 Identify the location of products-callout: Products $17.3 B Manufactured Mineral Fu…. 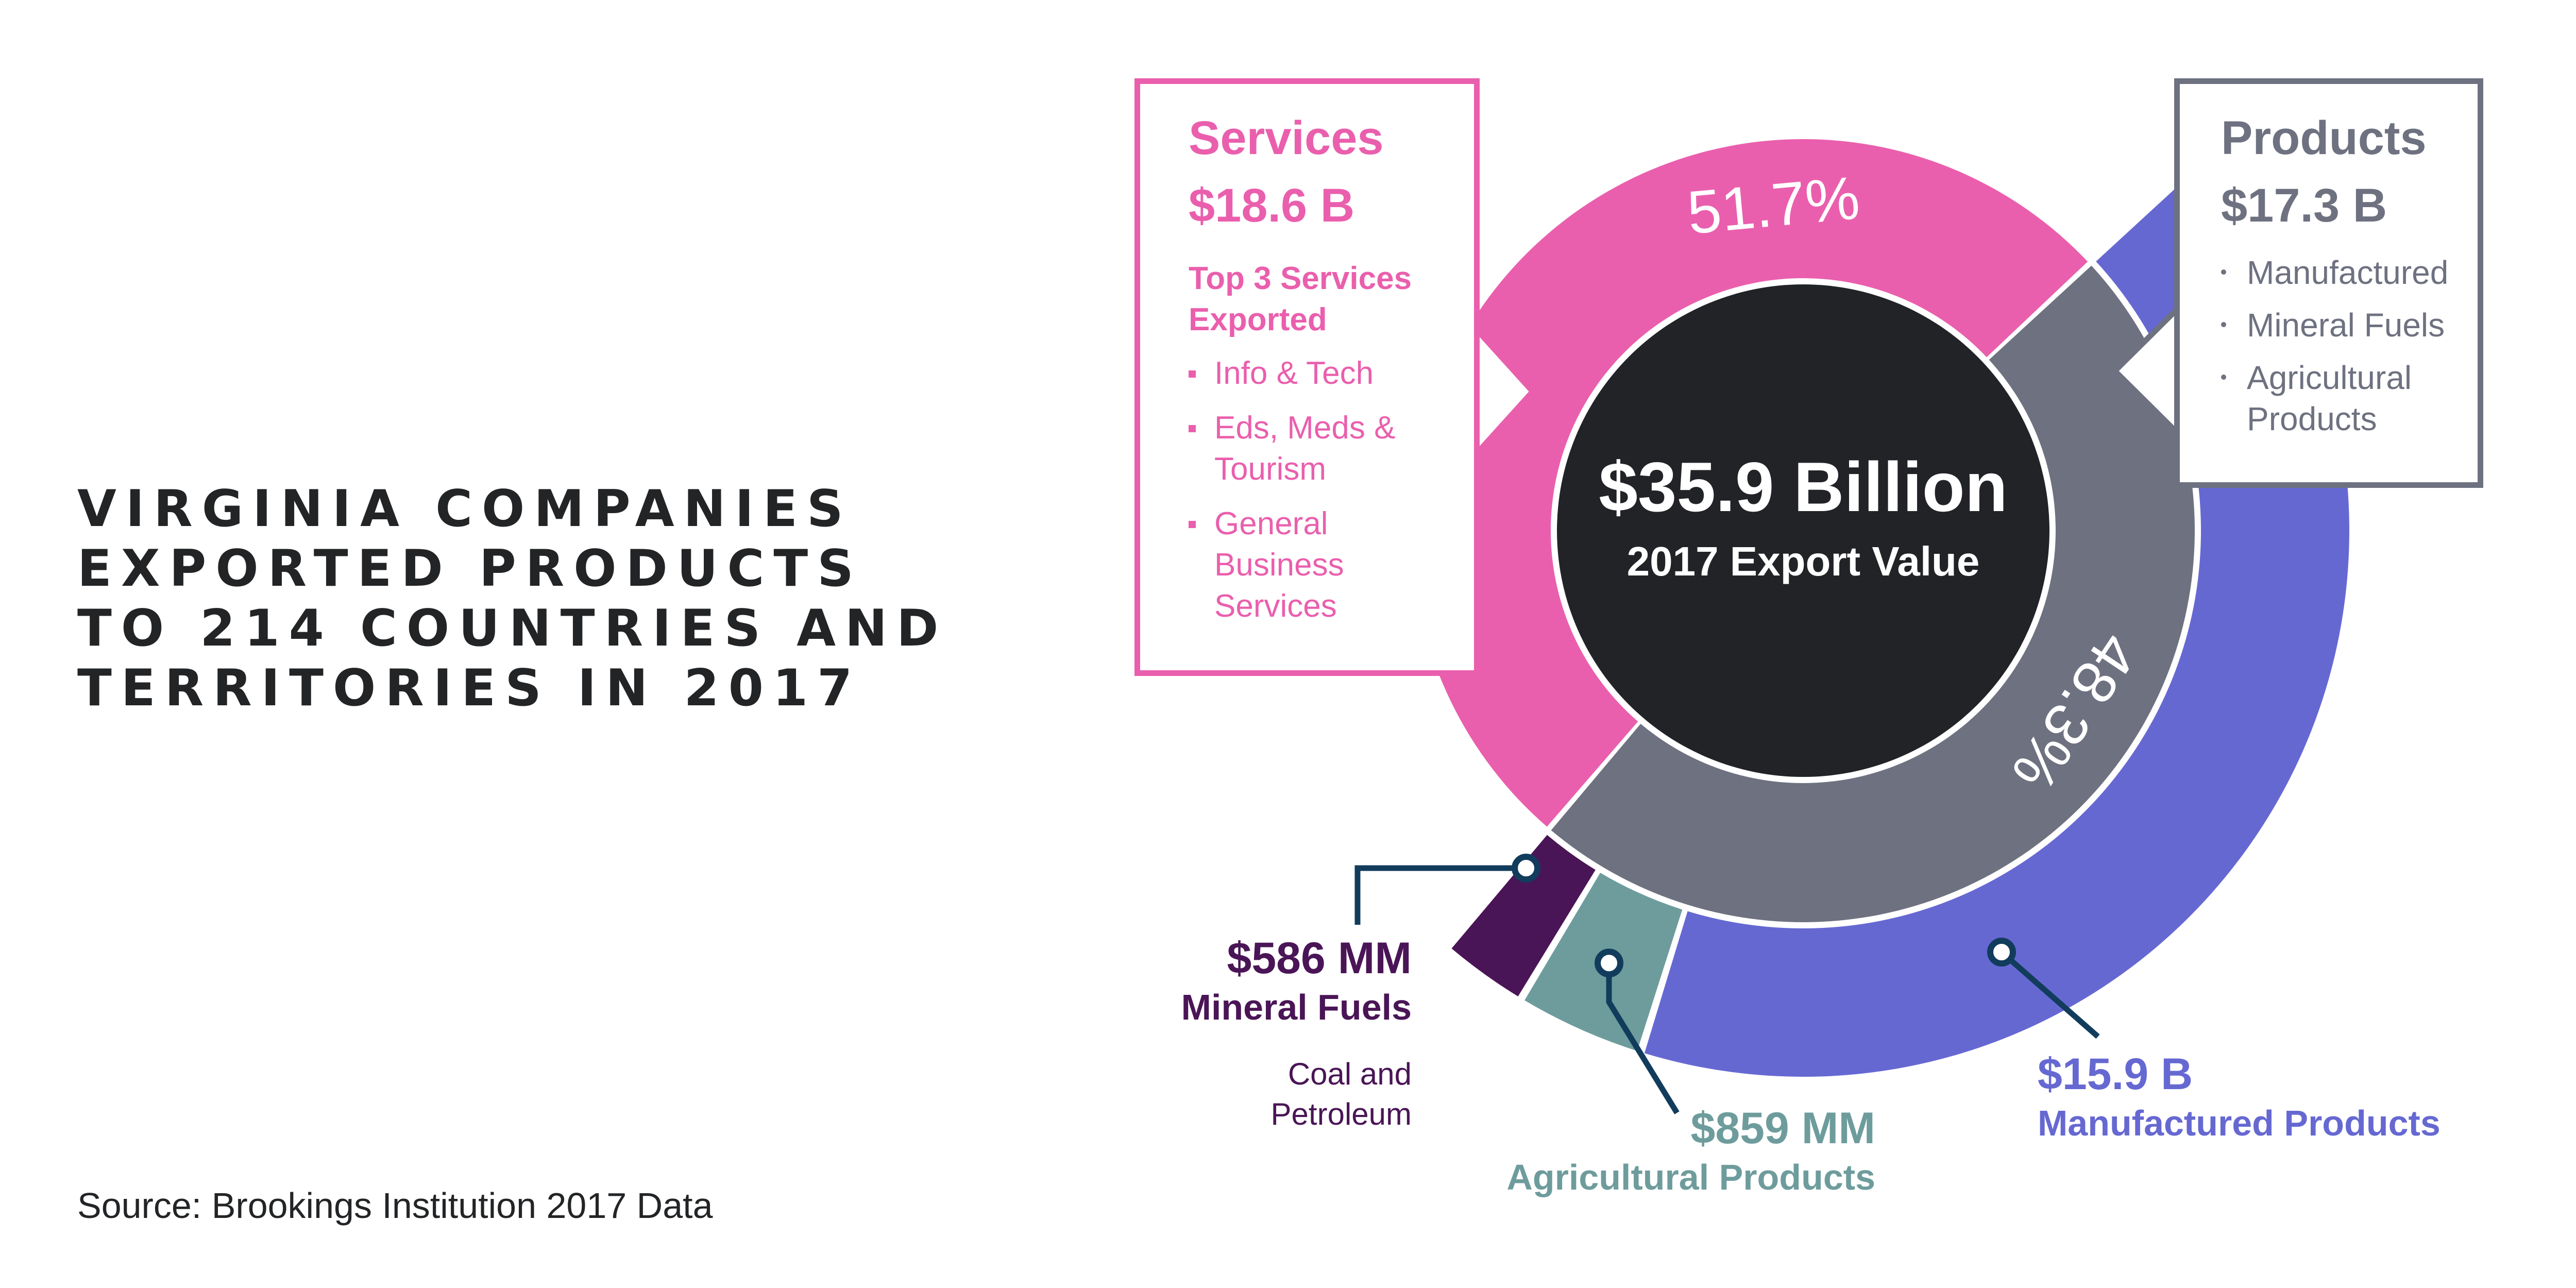
(2328, 283).